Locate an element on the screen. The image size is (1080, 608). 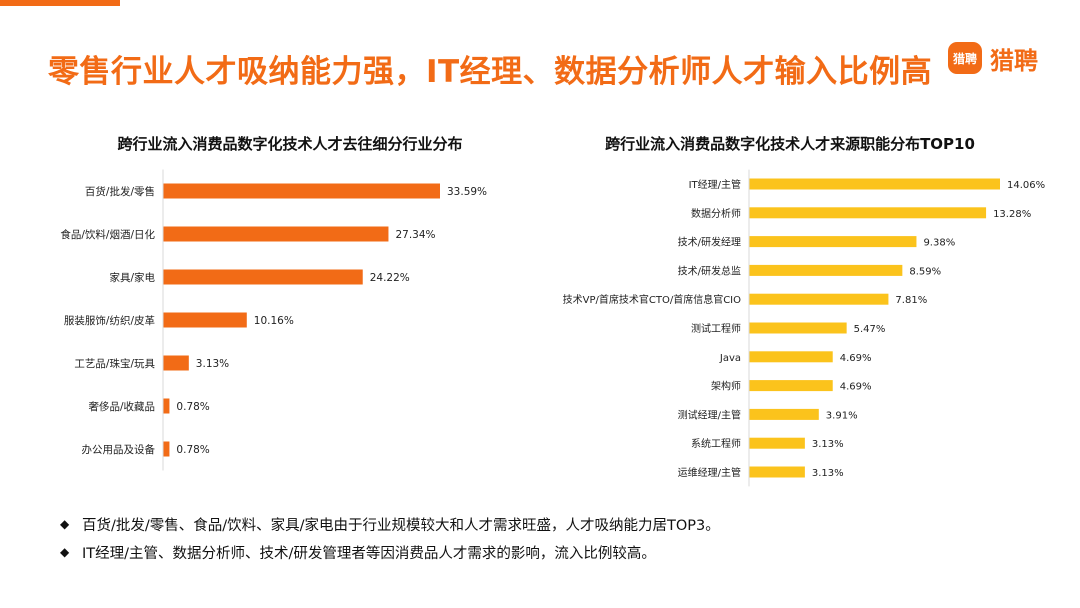
liepin-logo: 猎聘 猎聘 is located at coordinates (993, 58).